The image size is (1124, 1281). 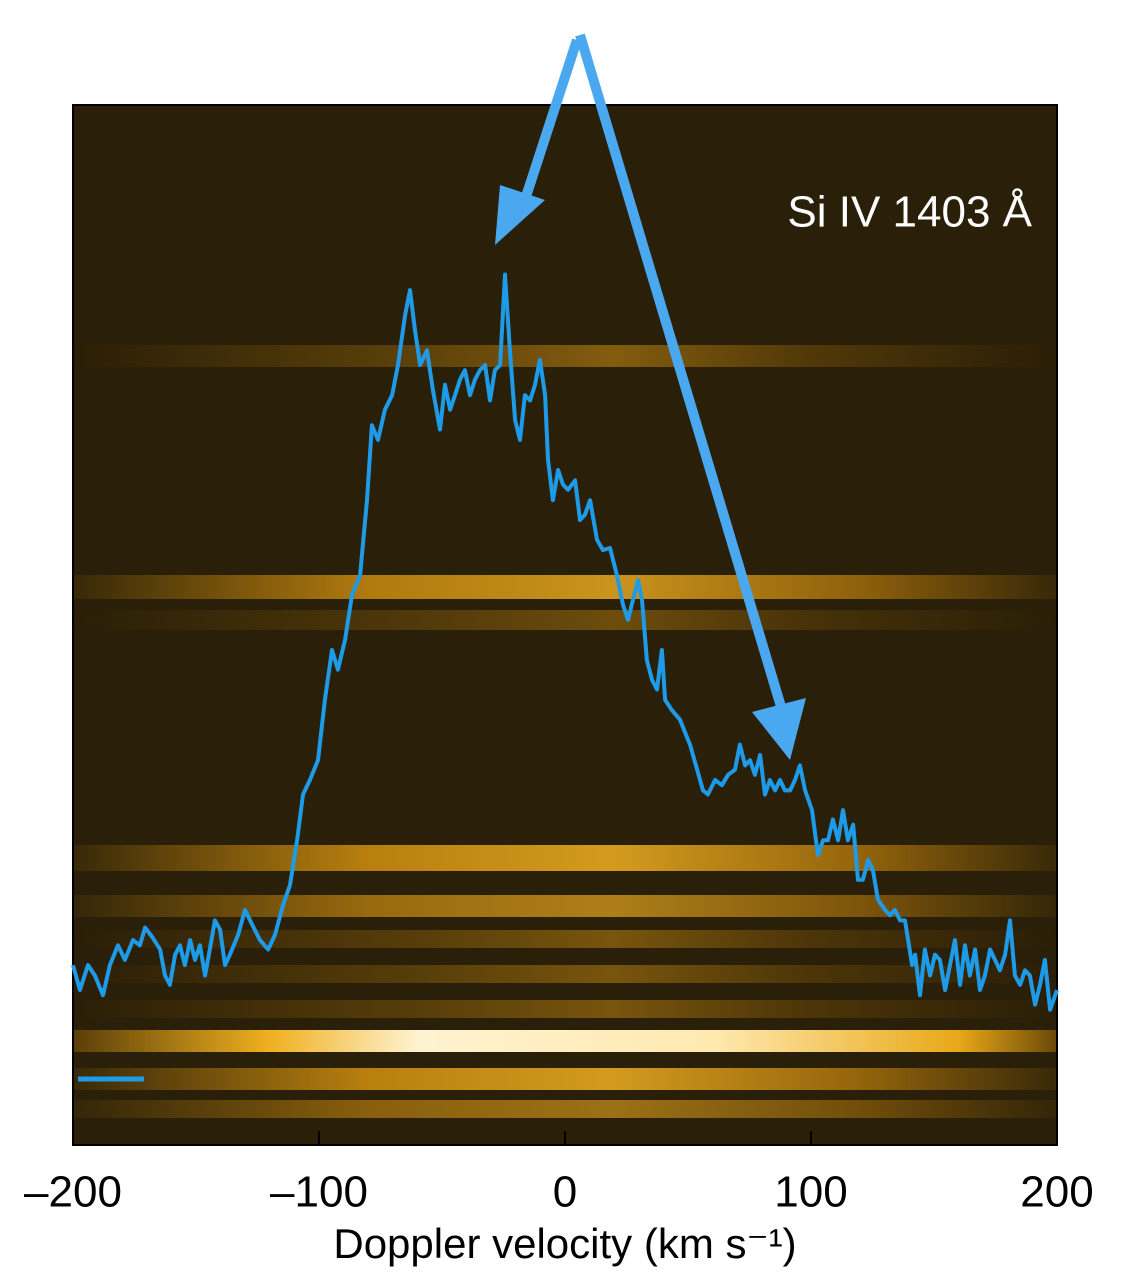 What do you see at coordinates (73, 1192) in the screenshot?
I see `x-tick-label: –200` at bounding box center [73, 1192].